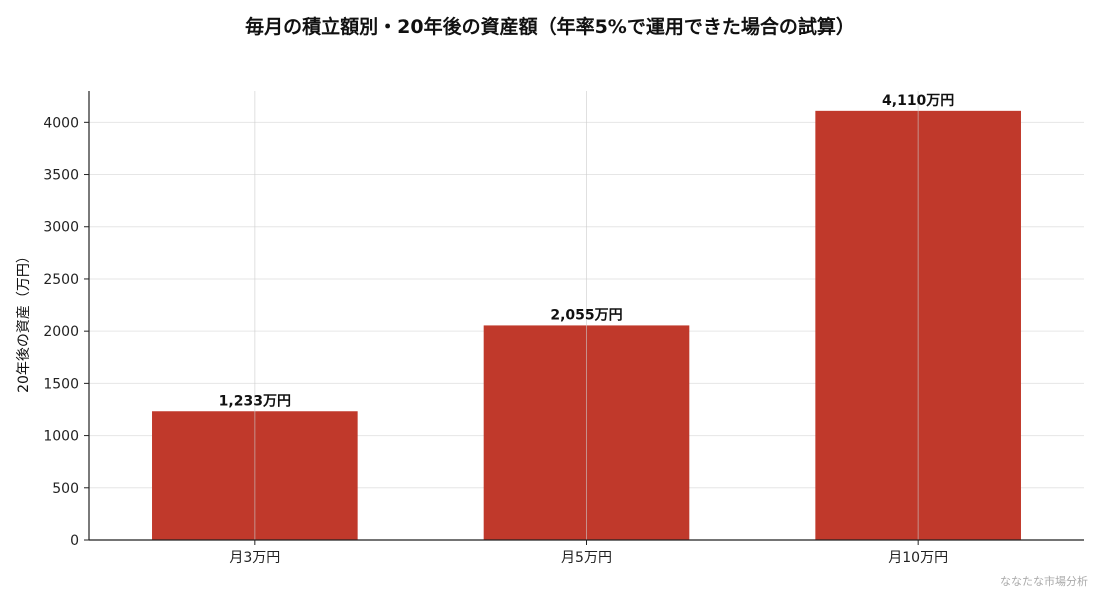 The width and height of the screenshot is (1100, 594). I want to click on y-tick-label: 1500, so click(61, 384).